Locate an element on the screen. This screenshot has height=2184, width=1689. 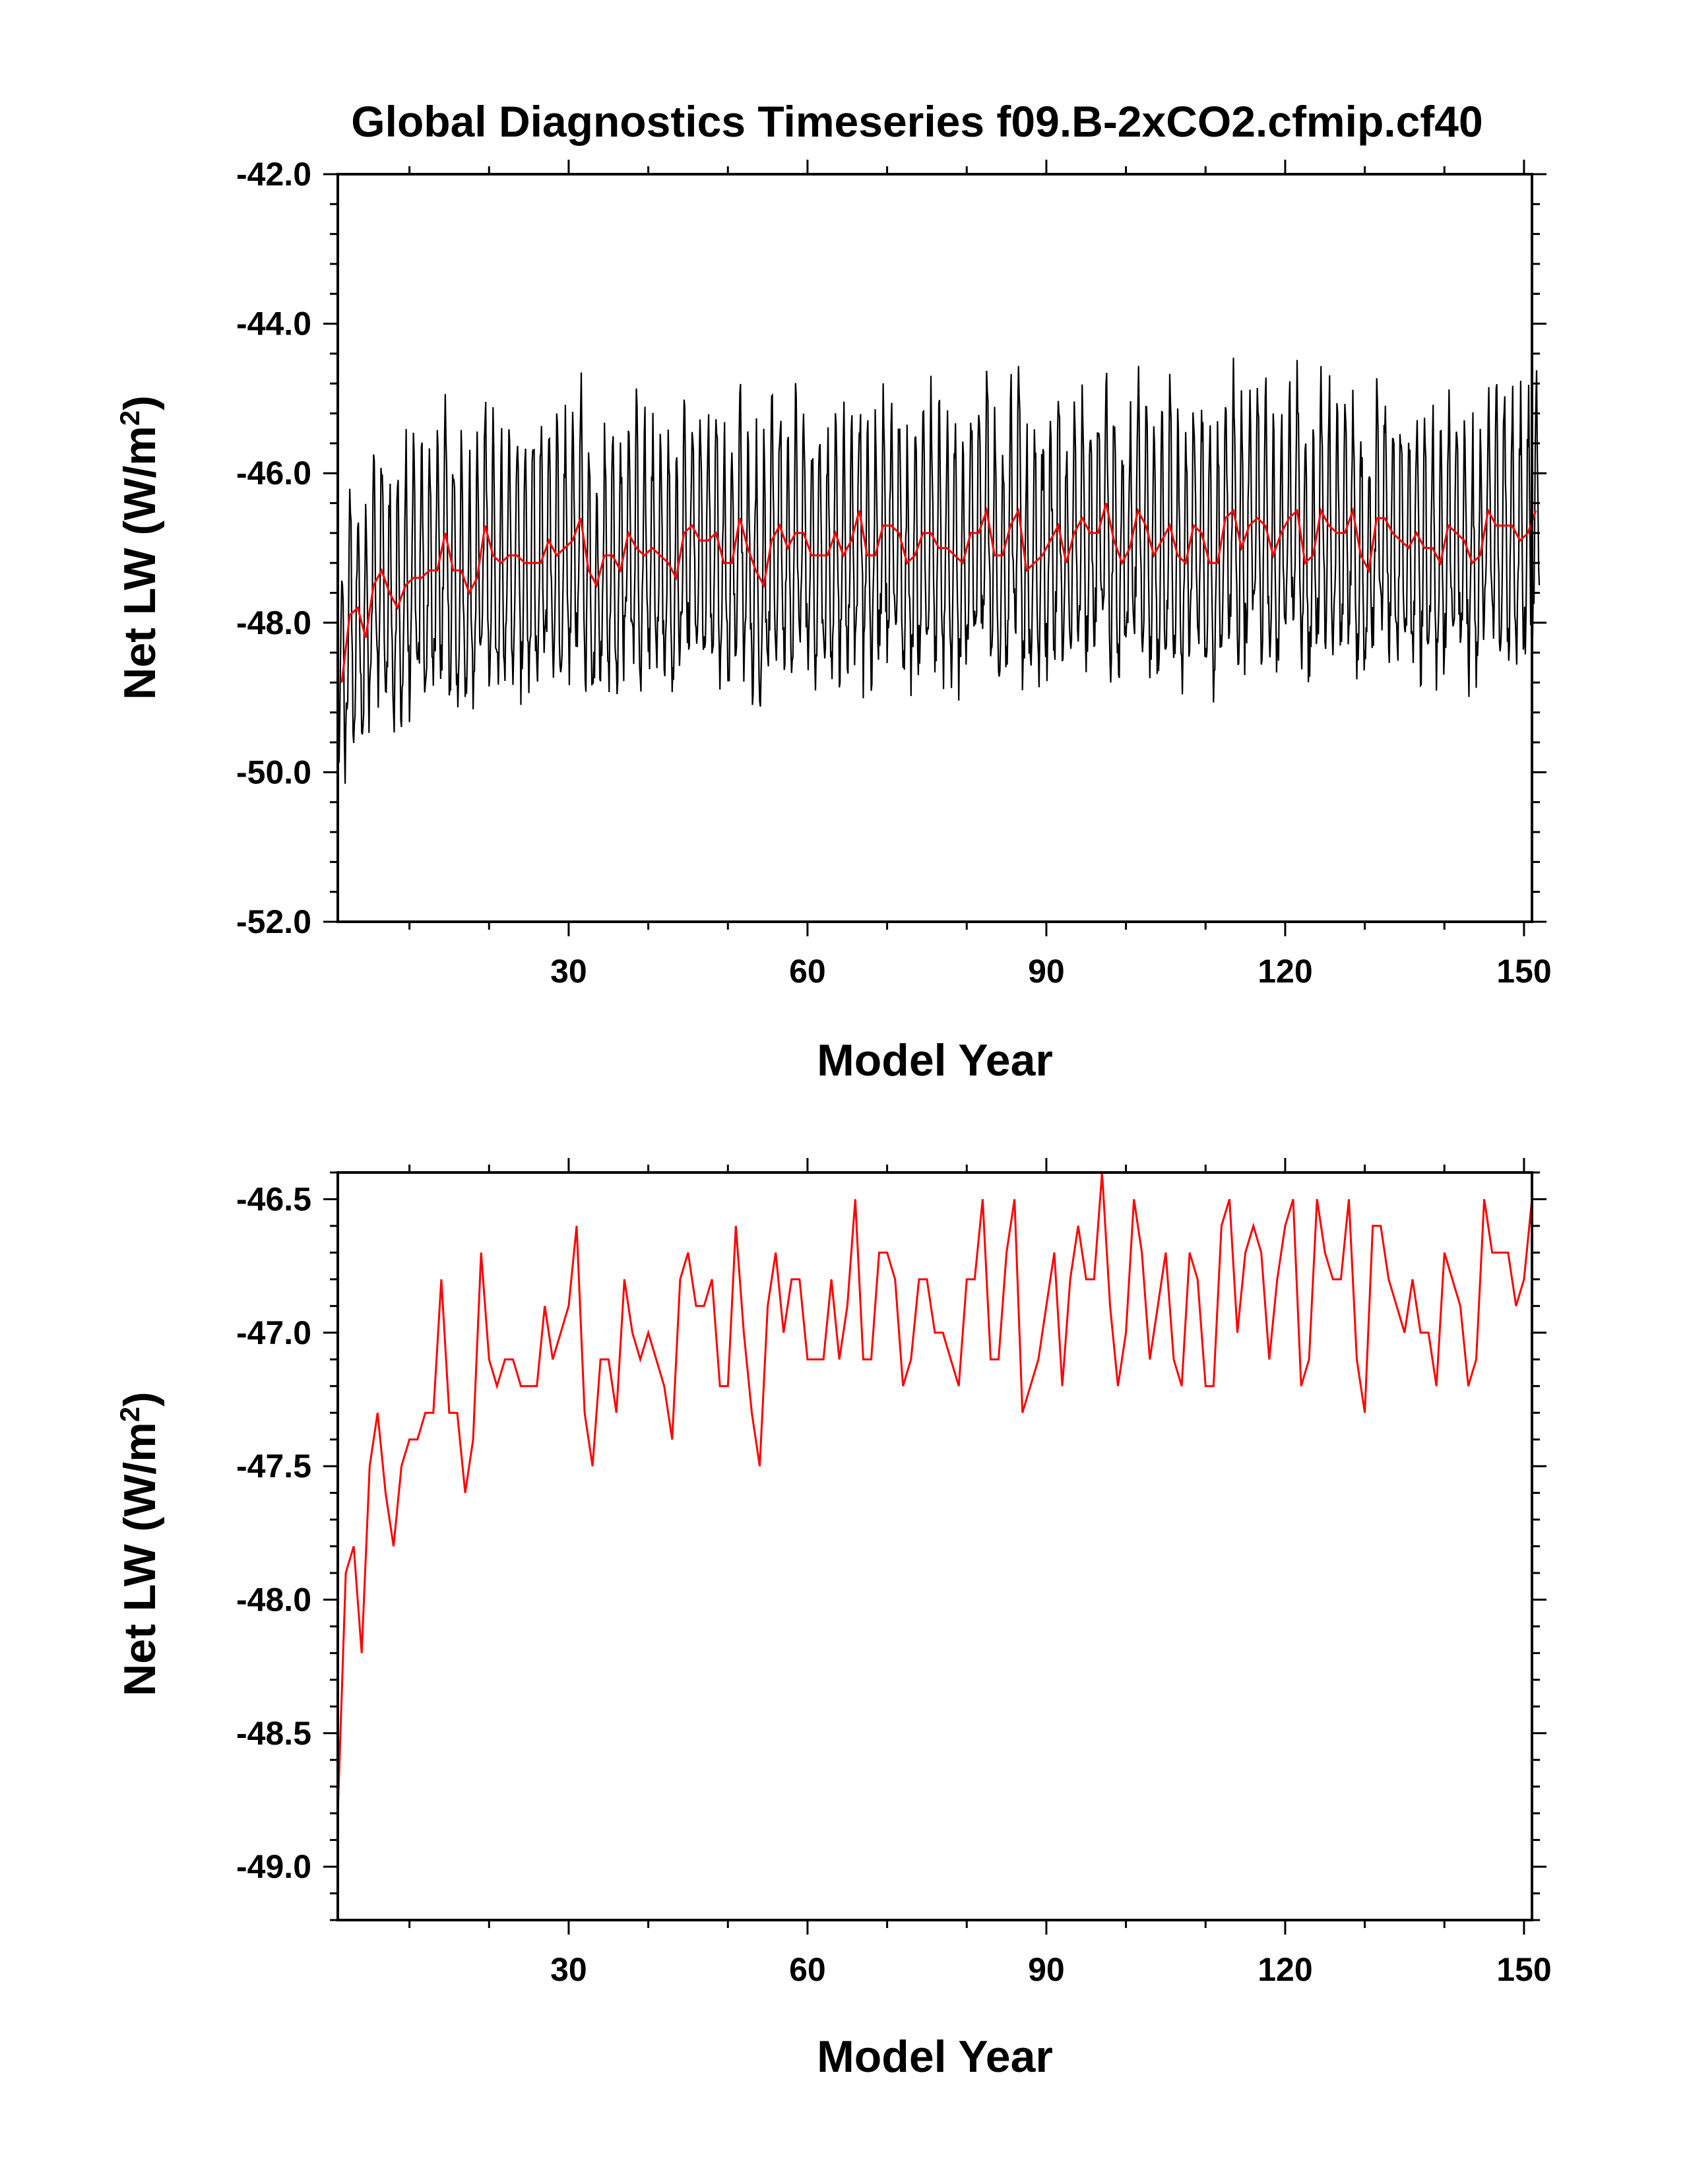
top-x-tick-label: 60 is located at coordinates (807, 971).